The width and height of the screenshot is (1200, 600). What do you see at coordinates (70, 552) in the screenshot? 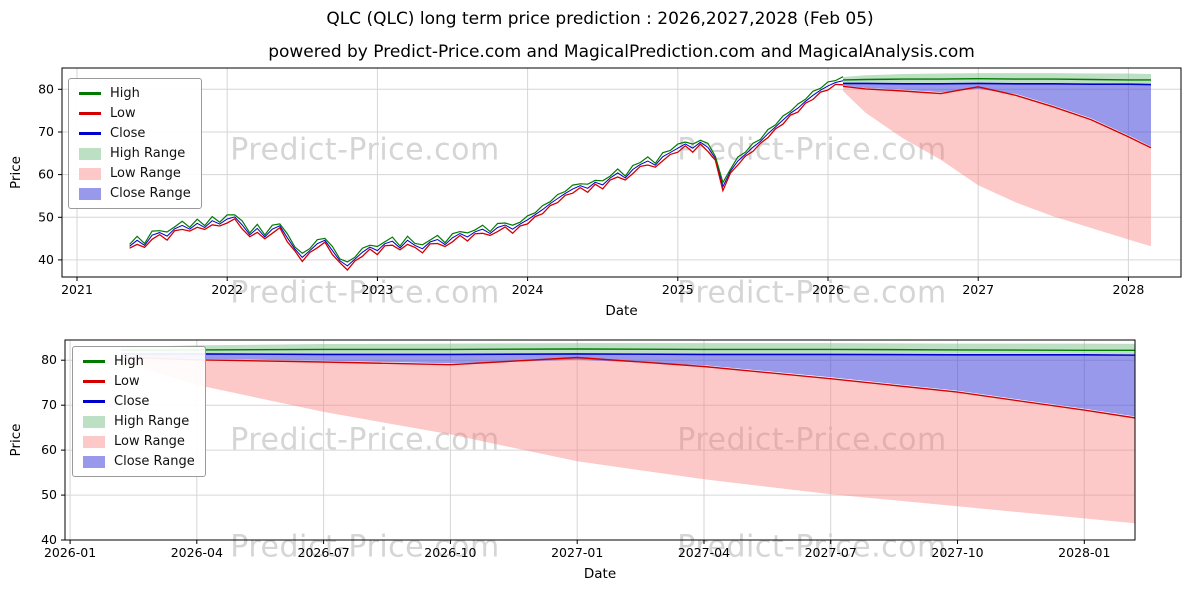
I see `svg-text: 2026-01` at bounding box center [70, 552].